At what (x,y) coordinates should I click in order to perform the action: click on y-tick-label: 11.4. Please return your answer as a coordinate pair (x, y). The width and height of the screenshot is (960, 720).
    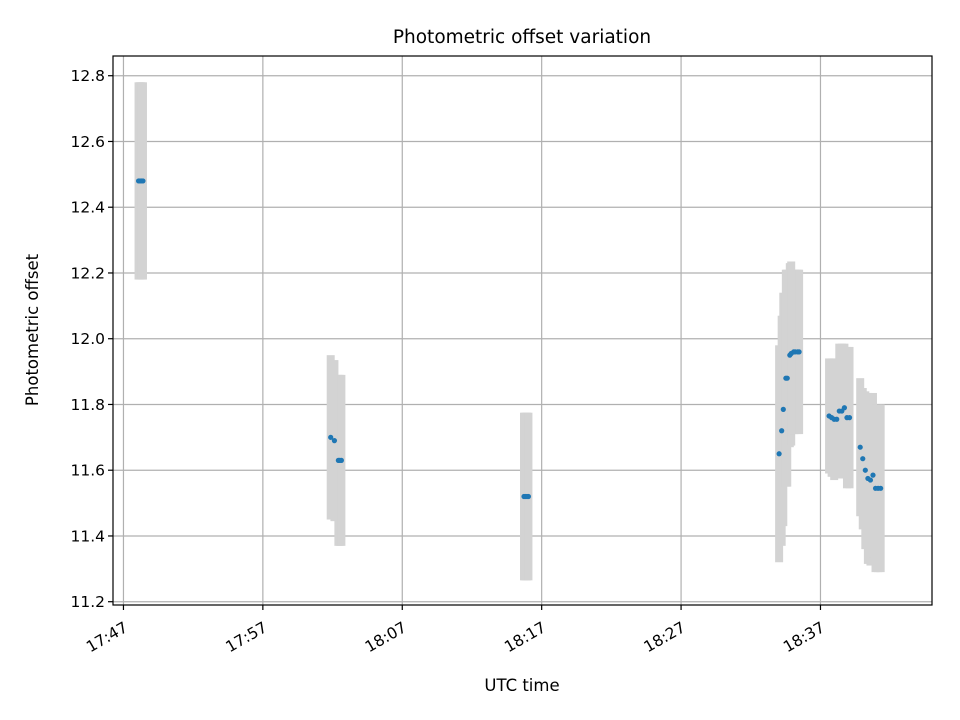
    Looking at the image, I should click on (87, 536).